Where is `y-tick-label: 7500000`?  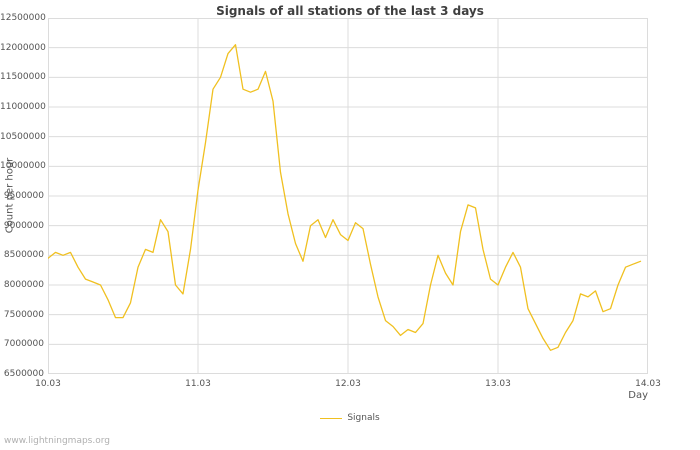 y-tick-label: 7500000 is located at coordinates (23, 314).